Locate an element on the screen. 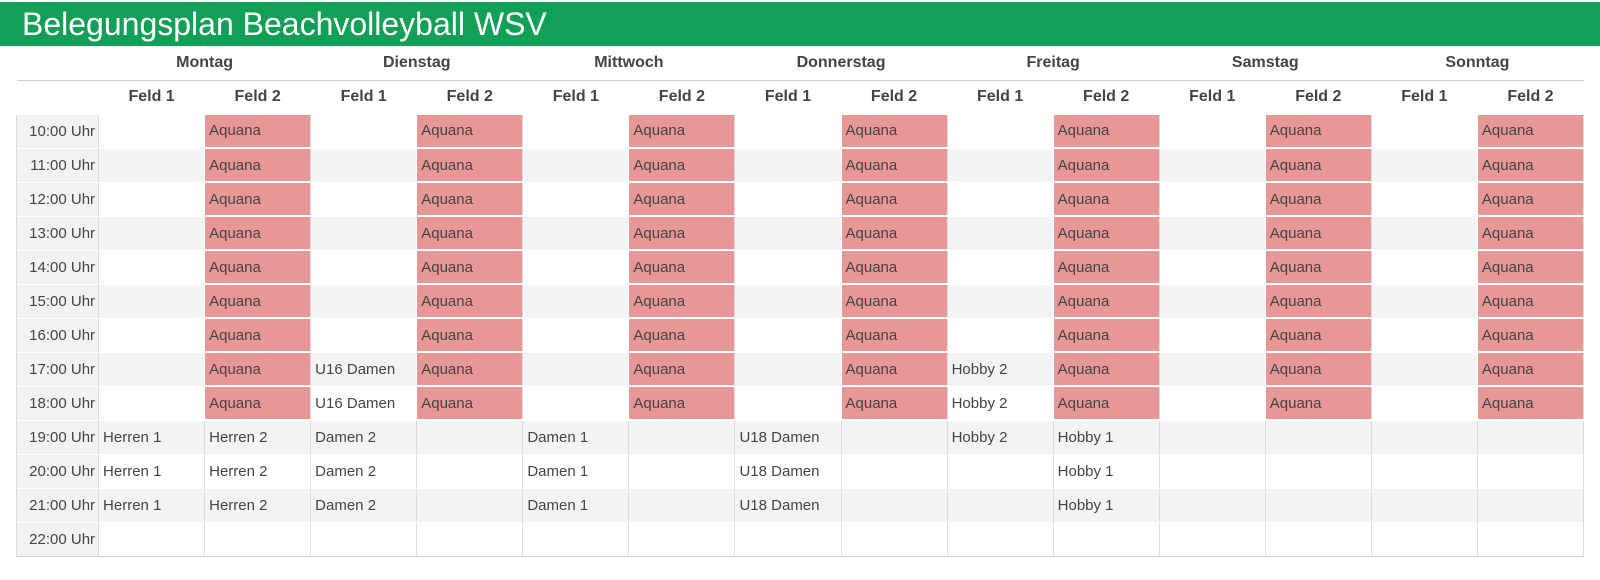 This screenshot has height=580, width=1600. booking-cell: Hobby 1 is located at coordinates (1106, 437).